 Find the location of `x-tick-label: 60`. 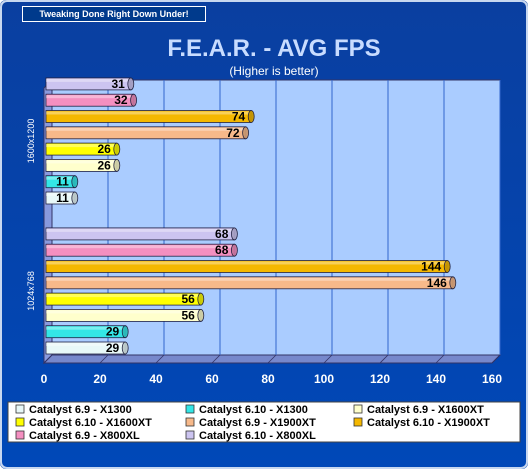

x-tick-label: 60 is located at coordinates (212, 379).